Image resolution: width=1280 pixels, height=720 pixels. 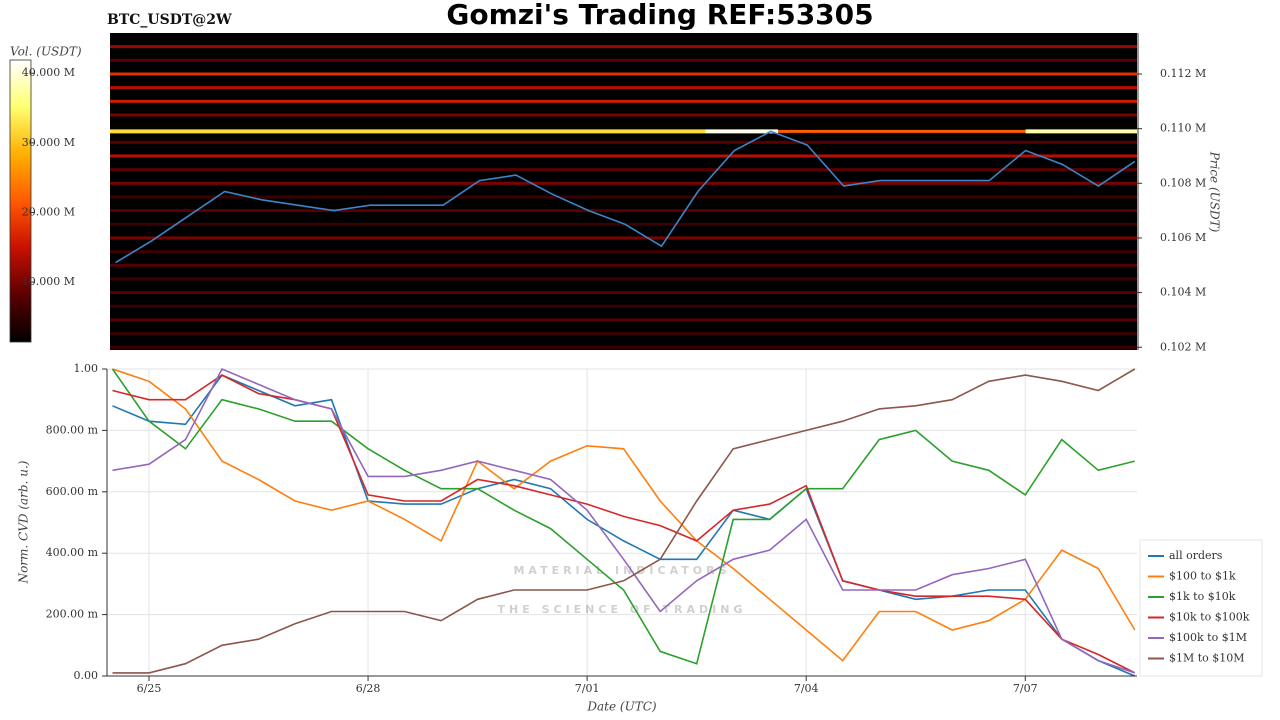 What do you see at coordinates (1183, 237) in the screenshot?
I see `y-tick-label: 0.106 M` at bounding box center [1183, 237].